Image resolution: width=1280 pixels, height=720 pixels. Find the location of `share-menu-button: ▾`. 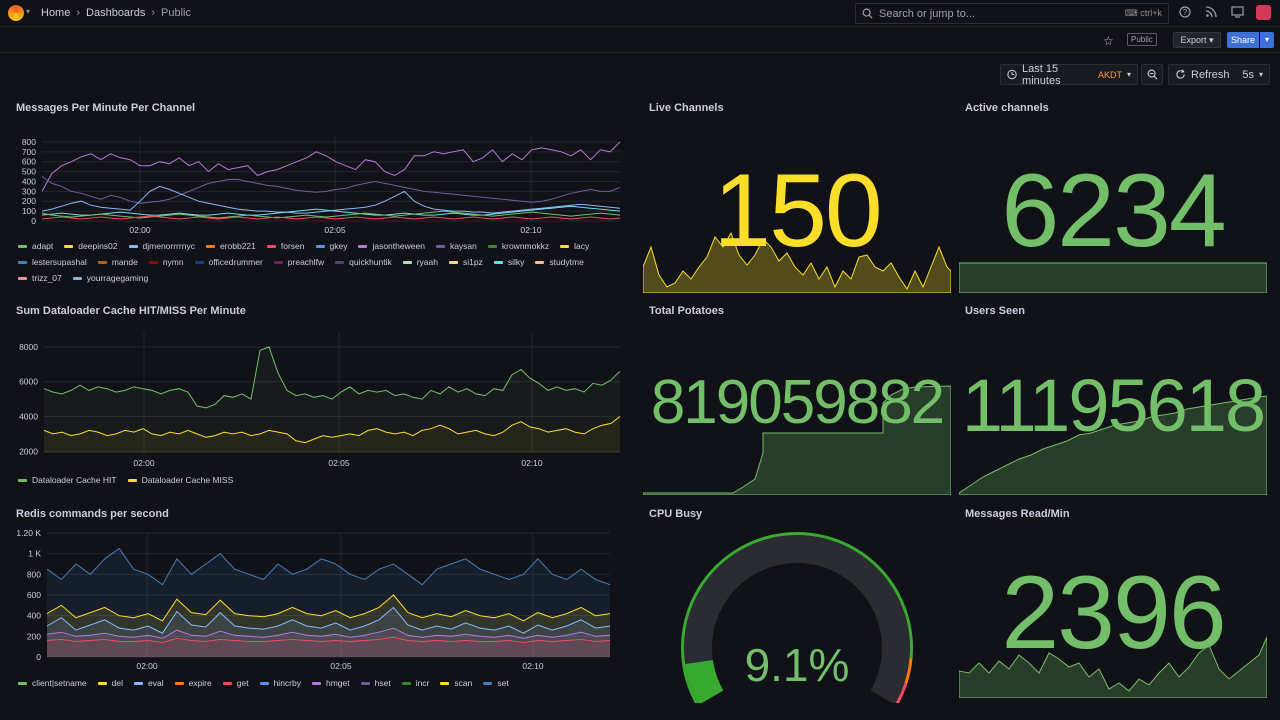

share-menu-button: ▾ is located at coordinates (1267, 40).